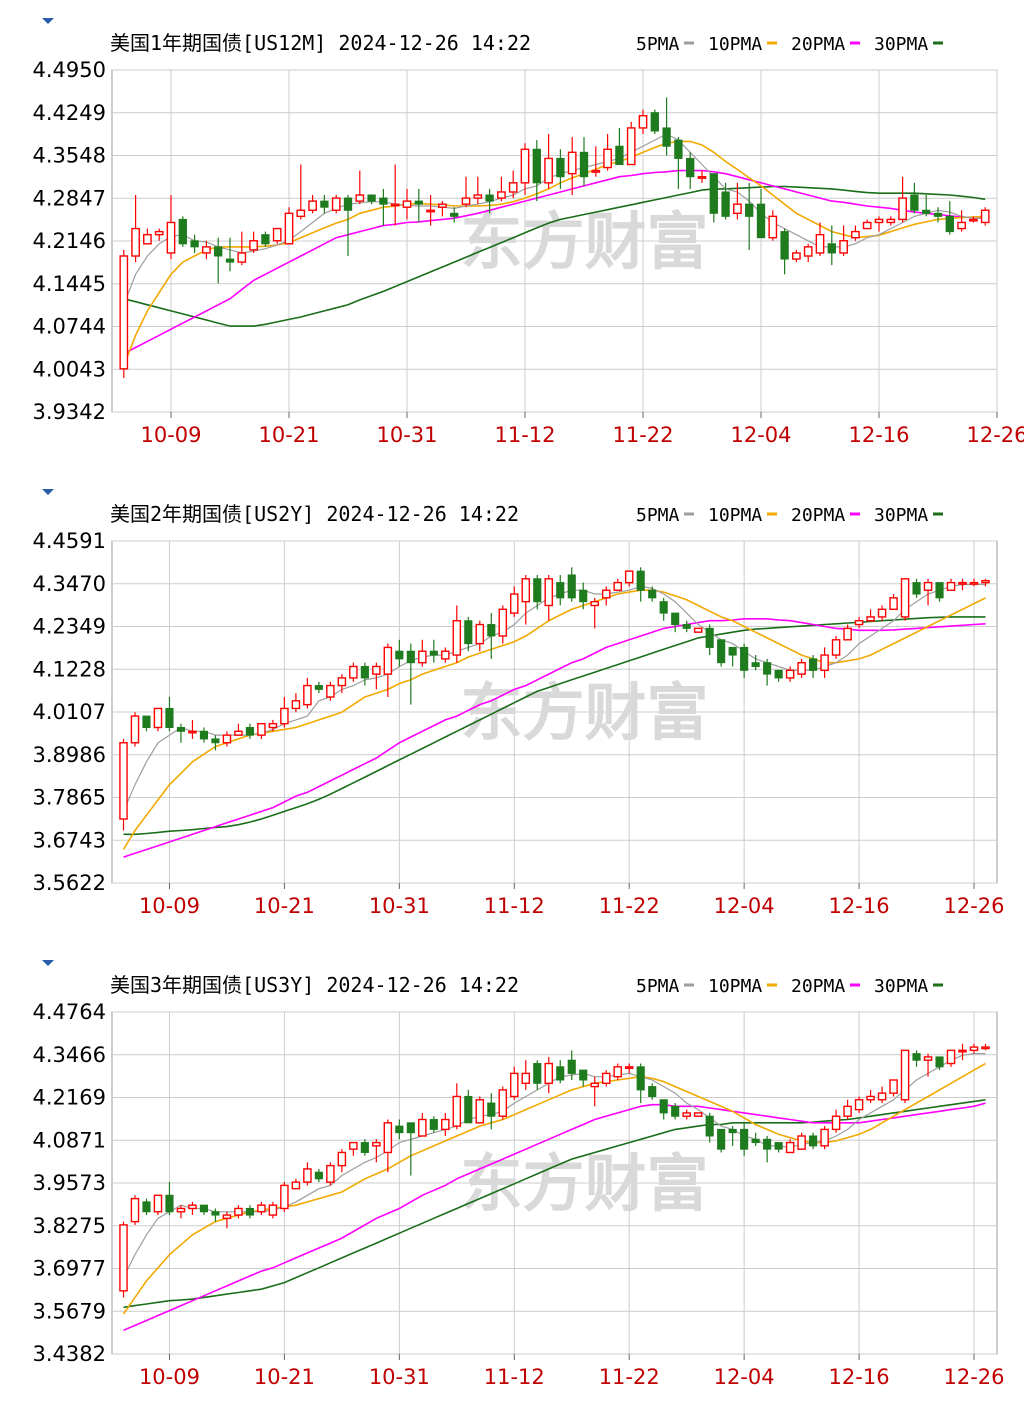 The width and height of the screenshot is (1024, 1422). Describe the element at coordinates (818, 986) in the screenshot. I see `legend-label: 20PMA` at that location.